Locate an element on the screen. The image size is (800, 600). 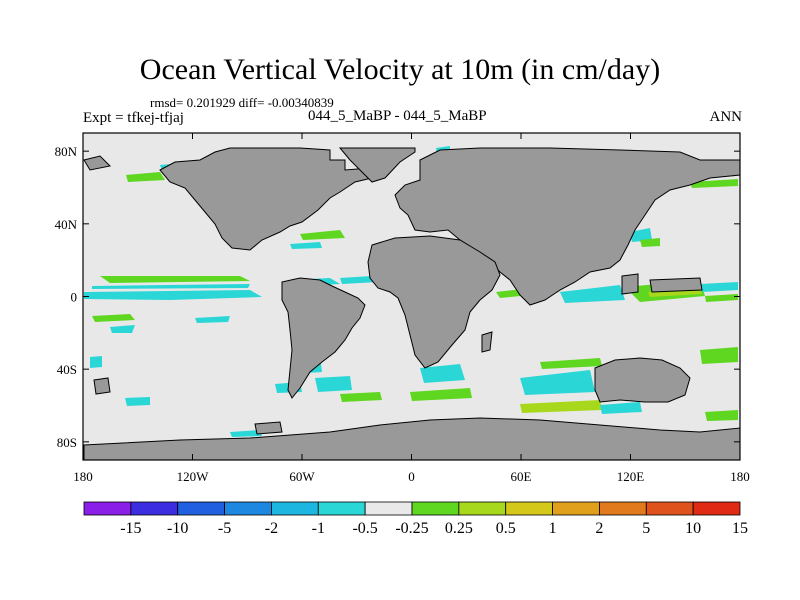
experiment-label: Expt = tfkej-tfjaj is located at coordinates (133, 118).